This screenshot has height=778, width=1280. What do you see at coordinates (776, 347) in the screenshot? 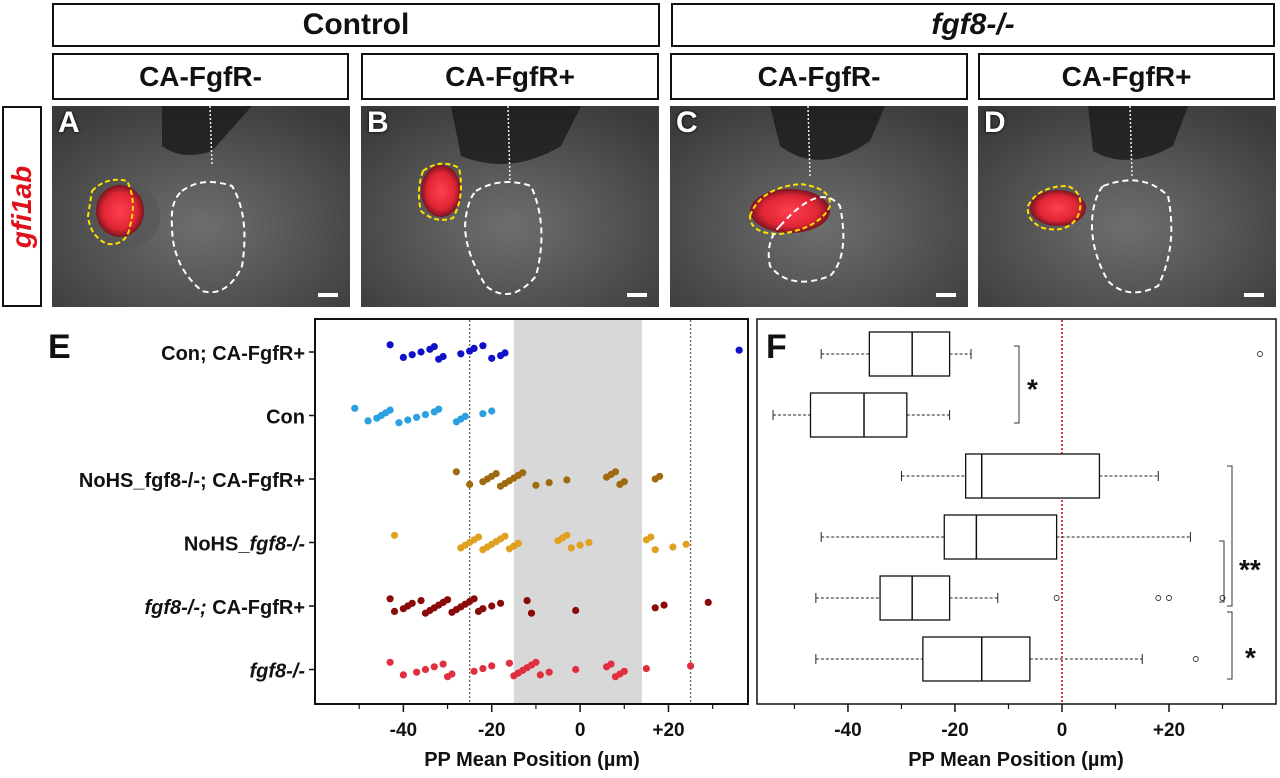
I see `chart-label-f: F` at bounding box center [776, 347].